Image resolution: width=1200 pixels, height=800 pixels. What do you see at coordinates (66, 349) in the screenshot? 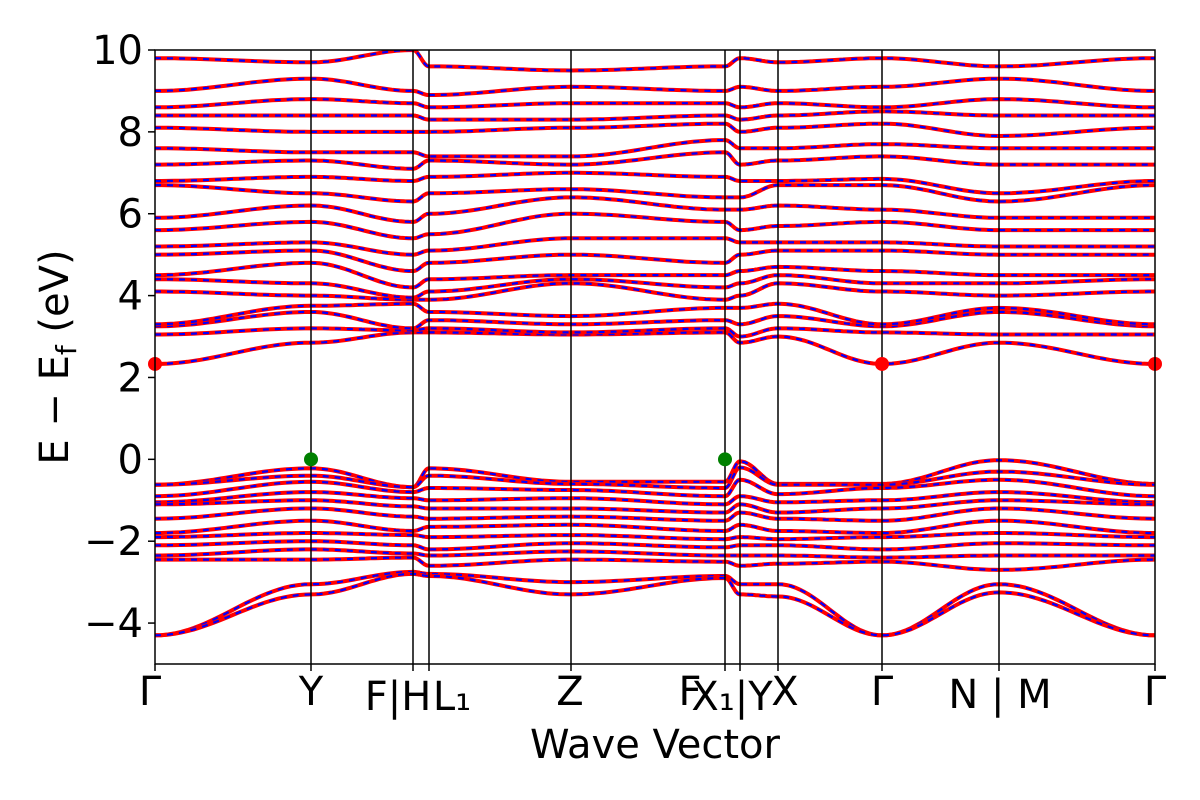
I see `y-axis-title-sub: f` at bounding box center [66, 349].